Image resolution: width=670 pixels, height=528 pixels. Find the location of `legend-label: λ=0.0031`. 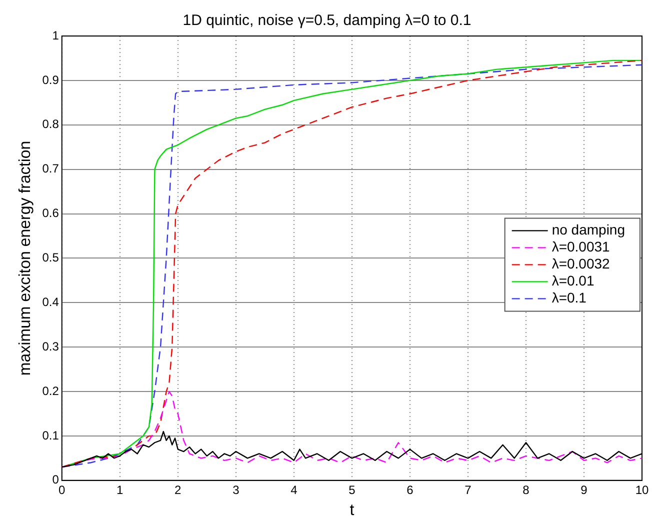

legend-label: λ=0.0031 is located at coordinates (581, 246).